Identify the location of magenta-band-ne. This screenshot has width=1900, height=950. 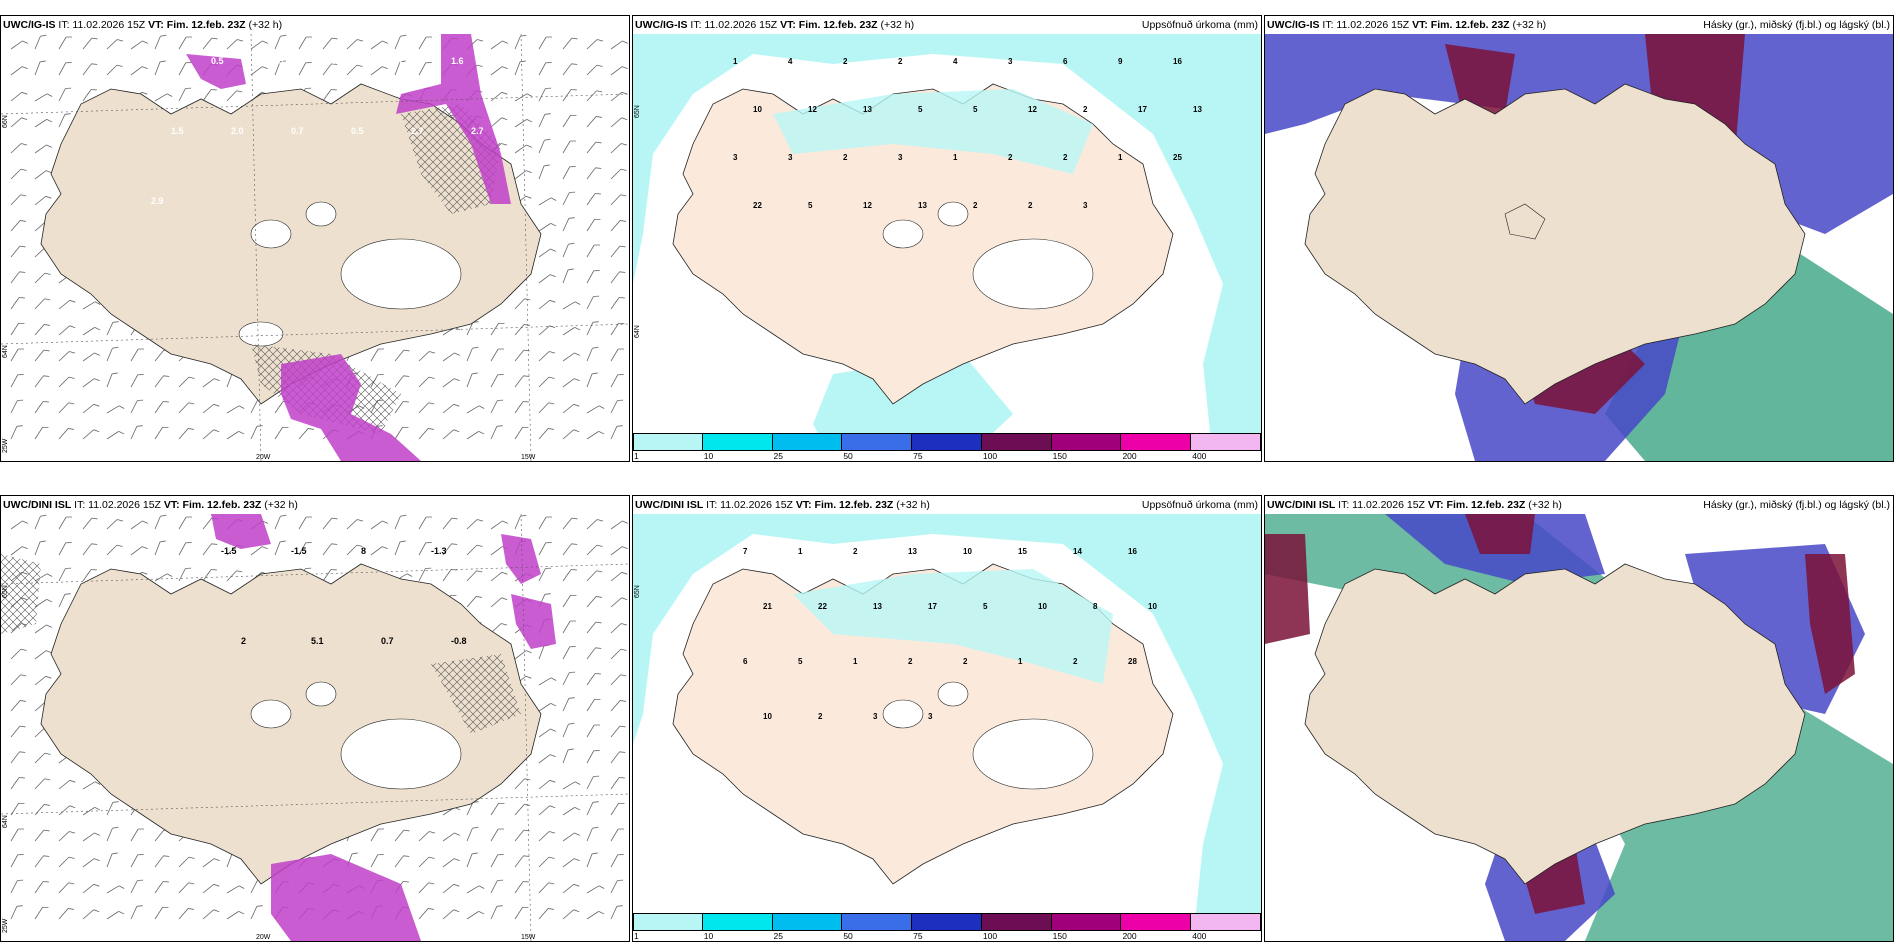
(453, 119).